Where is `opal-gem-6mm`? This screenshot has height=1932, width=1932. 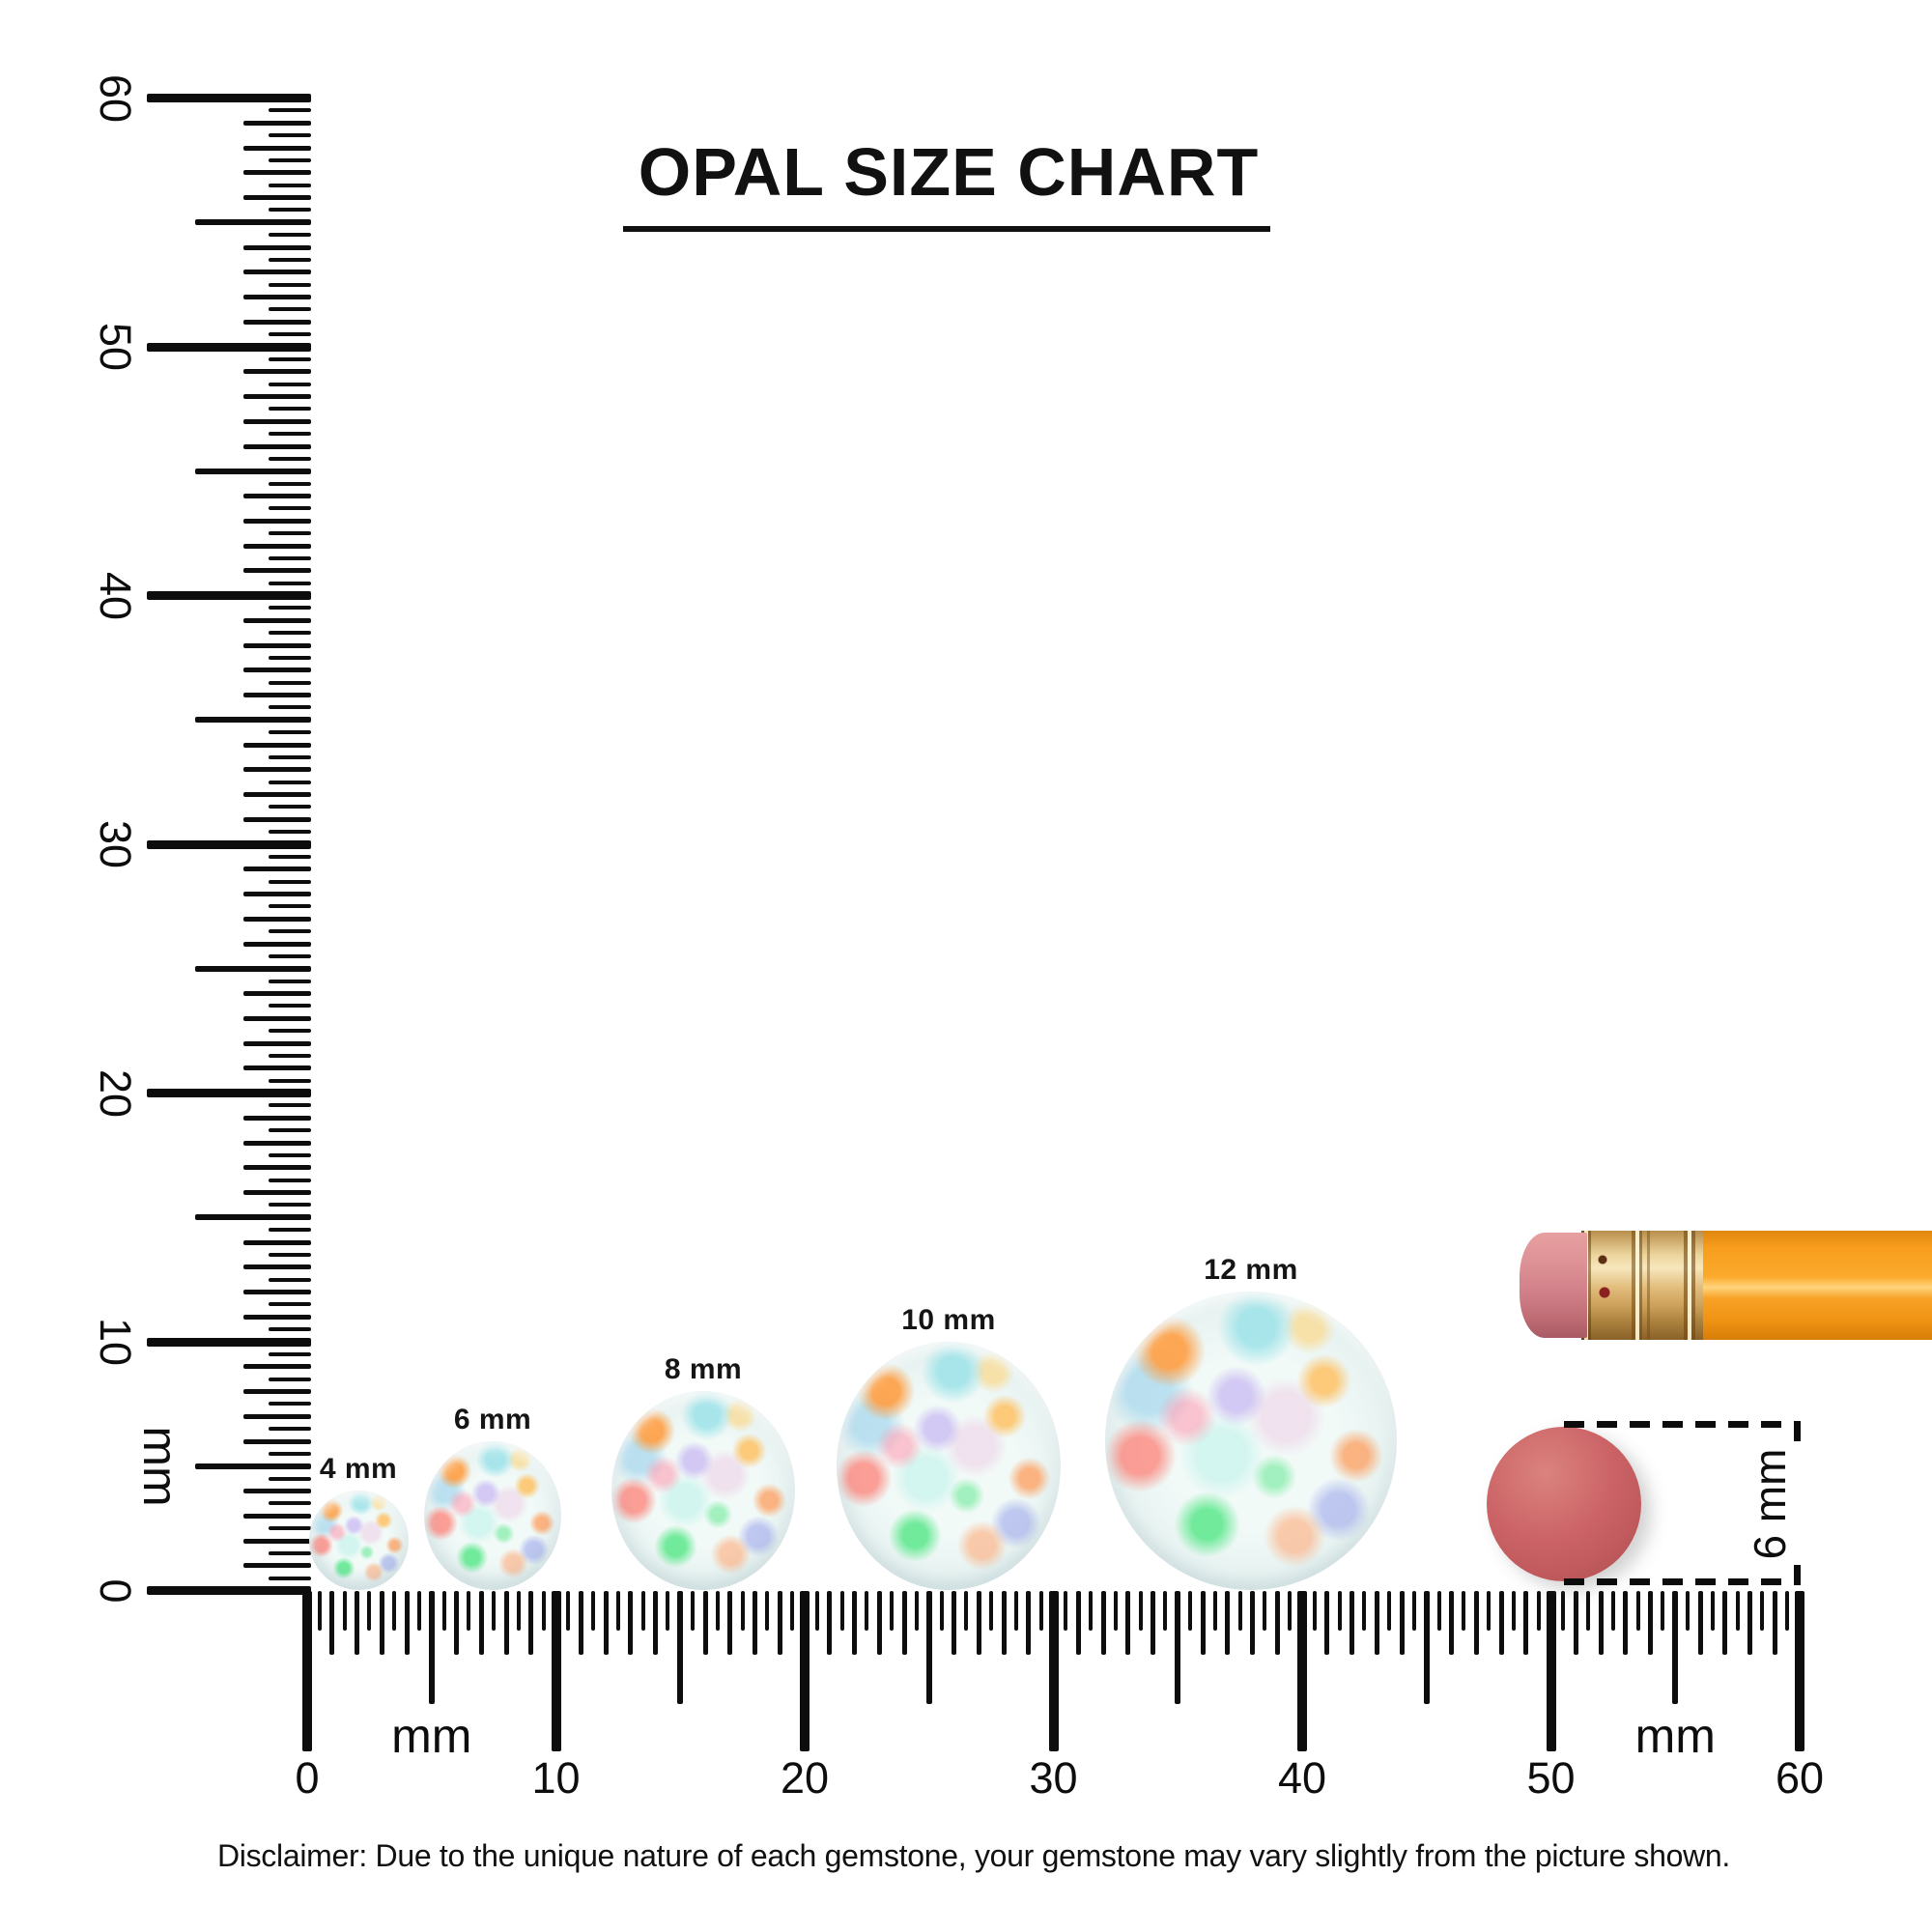
opal-gem-6mm is located at coordinates (492, 1515).